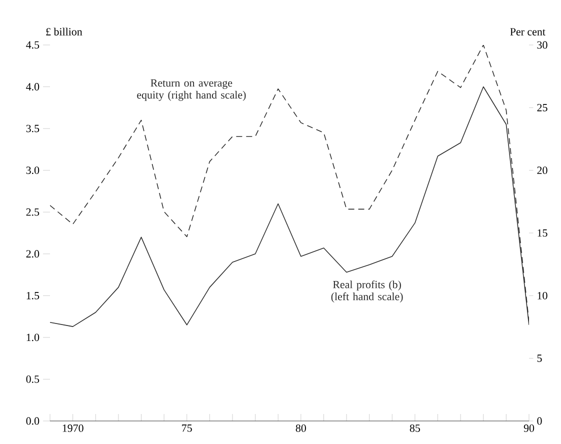  I want to click on y-tick-label: 4.5, so click(33, 45).